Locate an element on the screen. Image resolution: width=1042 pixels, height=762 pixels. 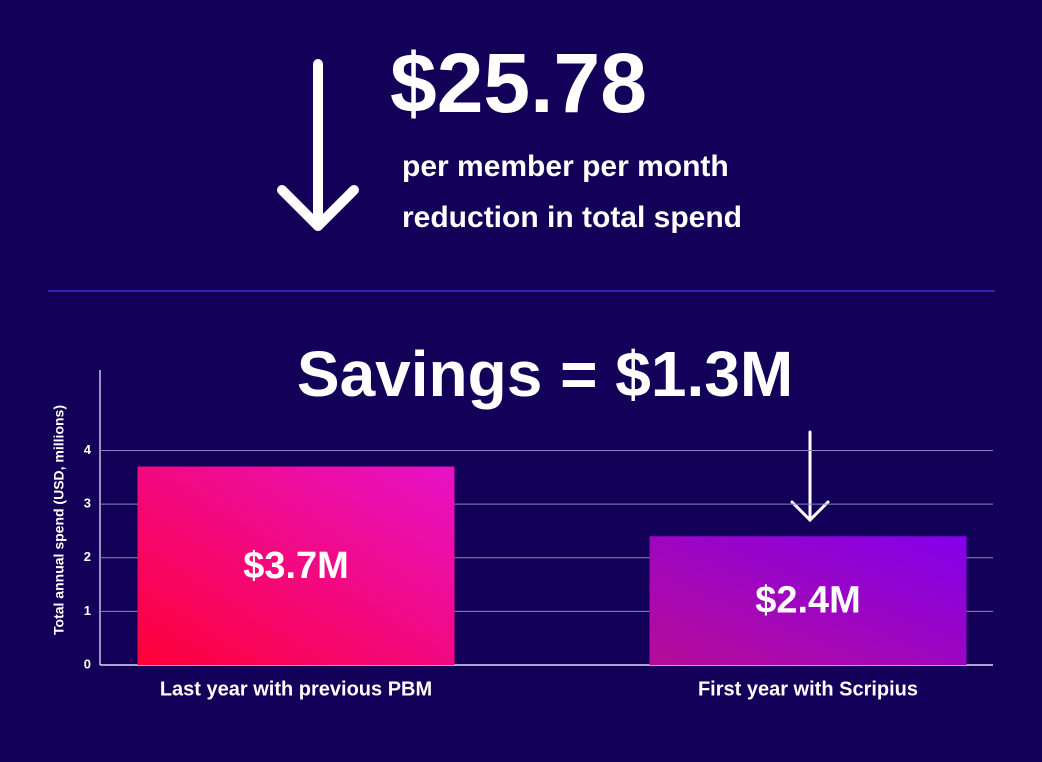
y-tick-label: 2 is located at coordinates (87, 556).